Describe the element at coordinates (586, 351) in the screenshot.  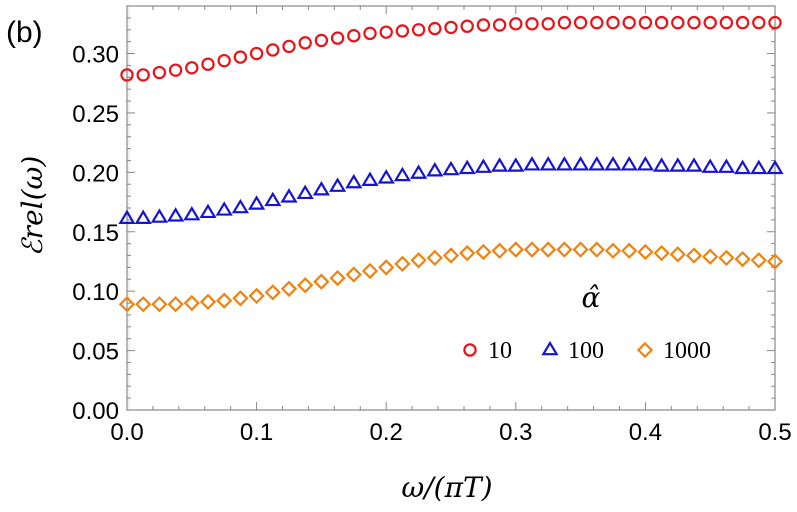
I see `legend-label-100: 100` at that location.